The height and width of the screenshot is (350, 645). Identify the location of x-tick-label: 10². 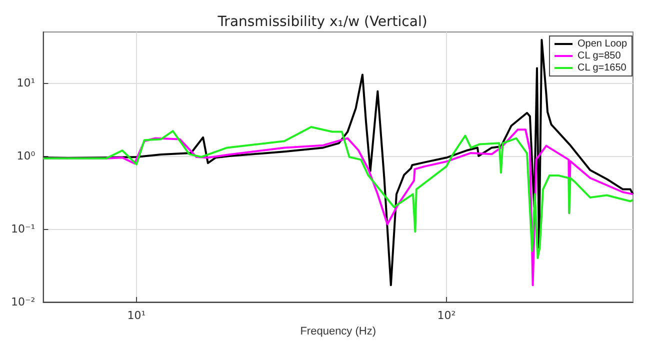
(446, 315).